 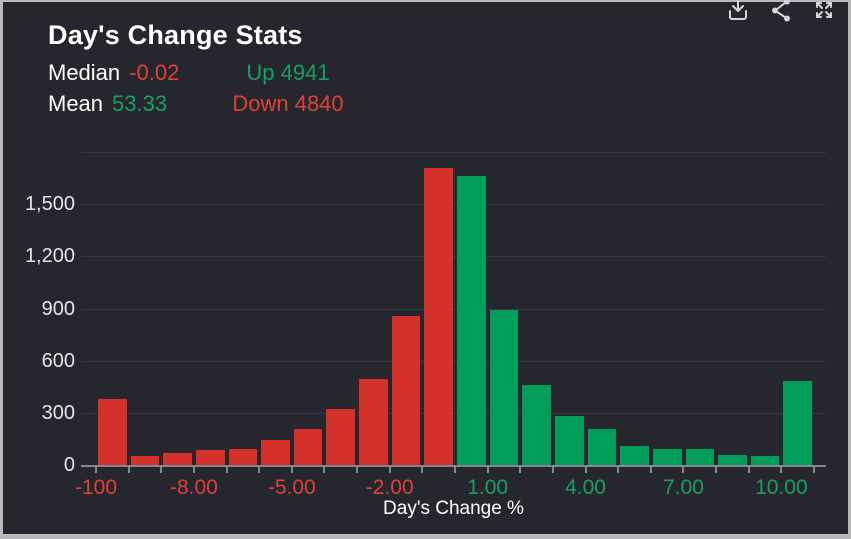 I want to click on up-count: Up 4941, so click(x=288, y=72).